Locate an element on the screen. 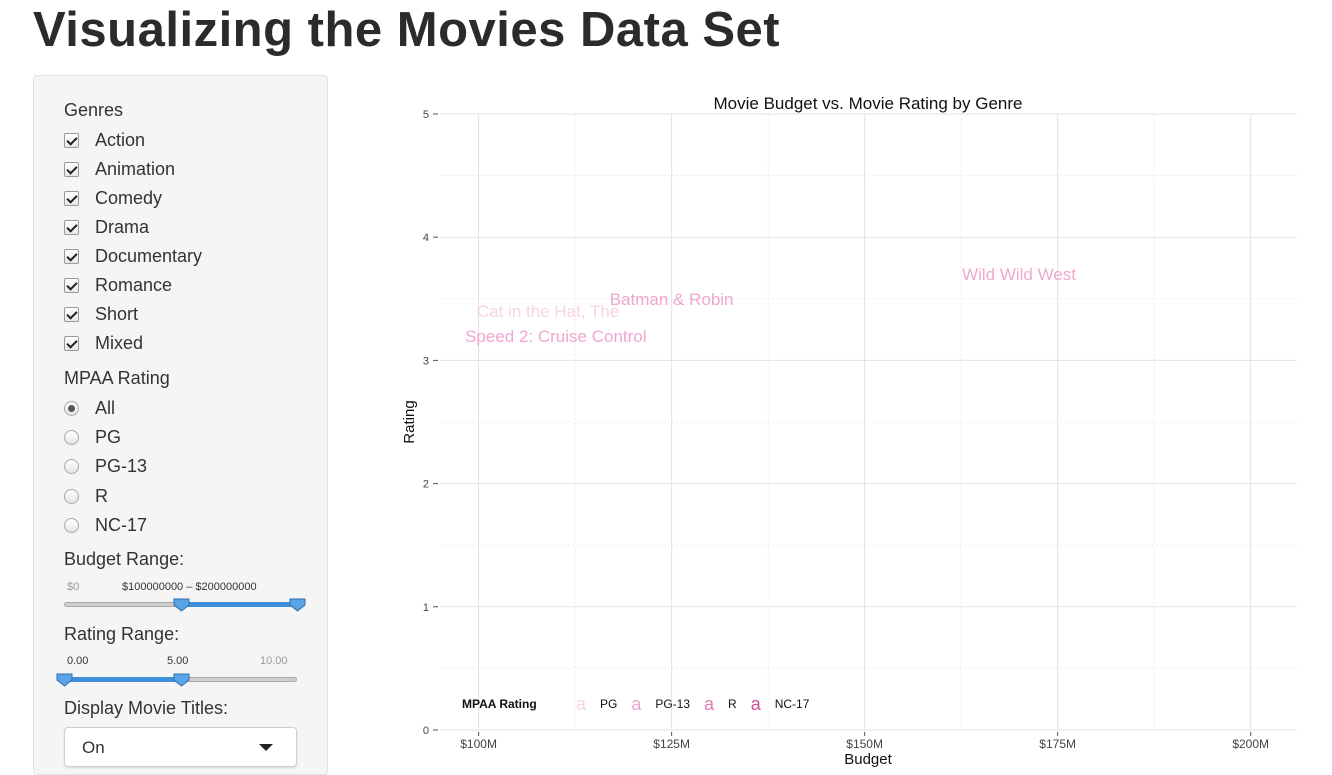 The width and height of the screenshot is (1332, 775). mpaa-radio-all: All is located at coordinates (89, 408).